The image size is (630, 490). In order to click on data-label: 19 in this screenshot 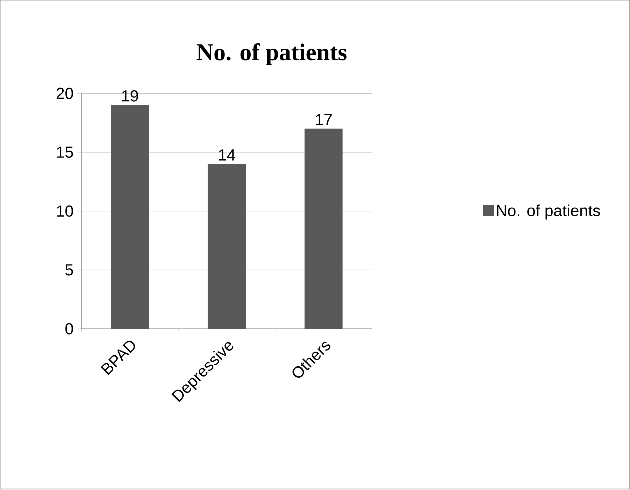, I will do `click(130, 96)`.